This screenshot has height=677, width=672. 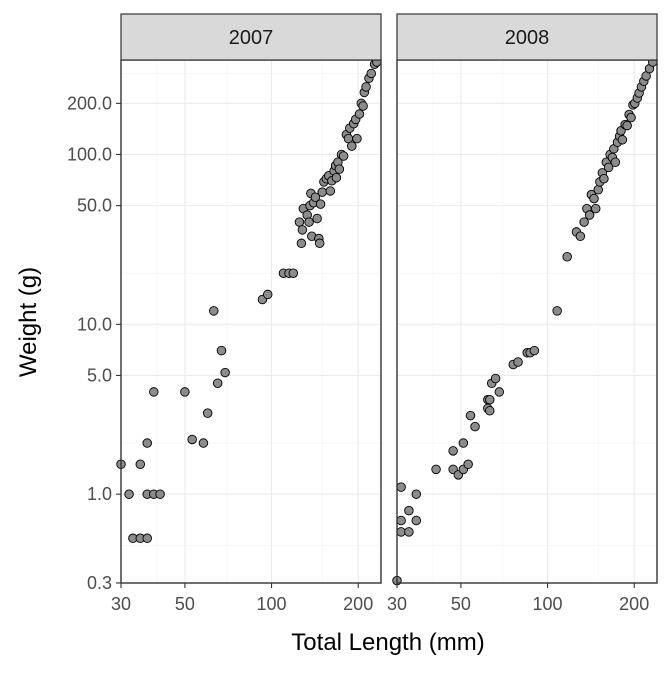 What do you see at coordinates (94, 324) in the screenshot?
I see `y-tick-label: 10.0` at bounding box center [94, 324].